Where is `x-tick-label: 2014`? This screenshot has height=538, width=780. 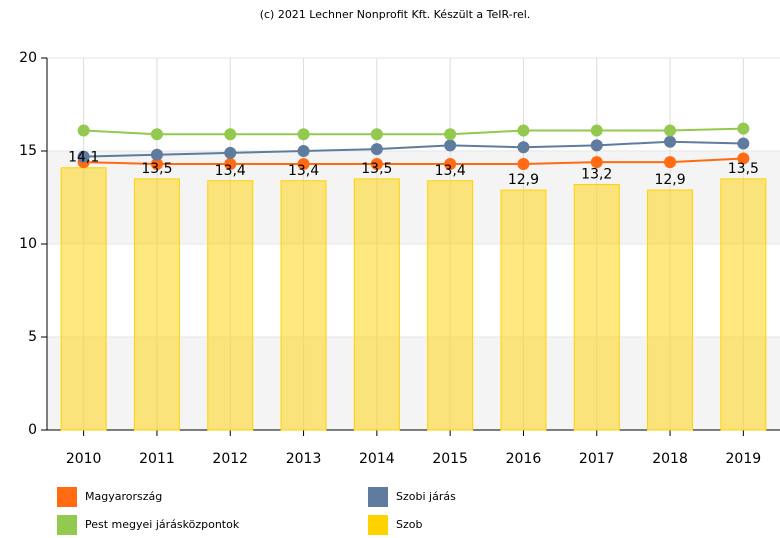 x-tick-label: 2014 is located at coordinates (377, 459).